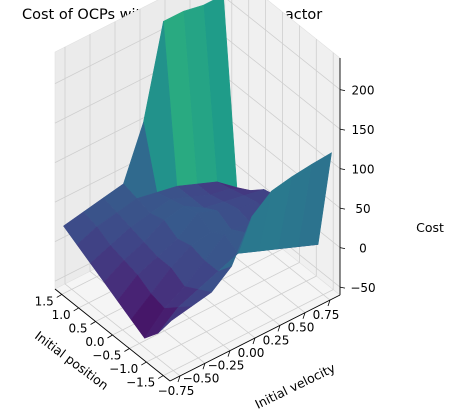 This screenshot has height=417, width=452. Describe the element at coordinates (140, 383) in the screenshot. I see `x-tick-label: −1.5` at that location.